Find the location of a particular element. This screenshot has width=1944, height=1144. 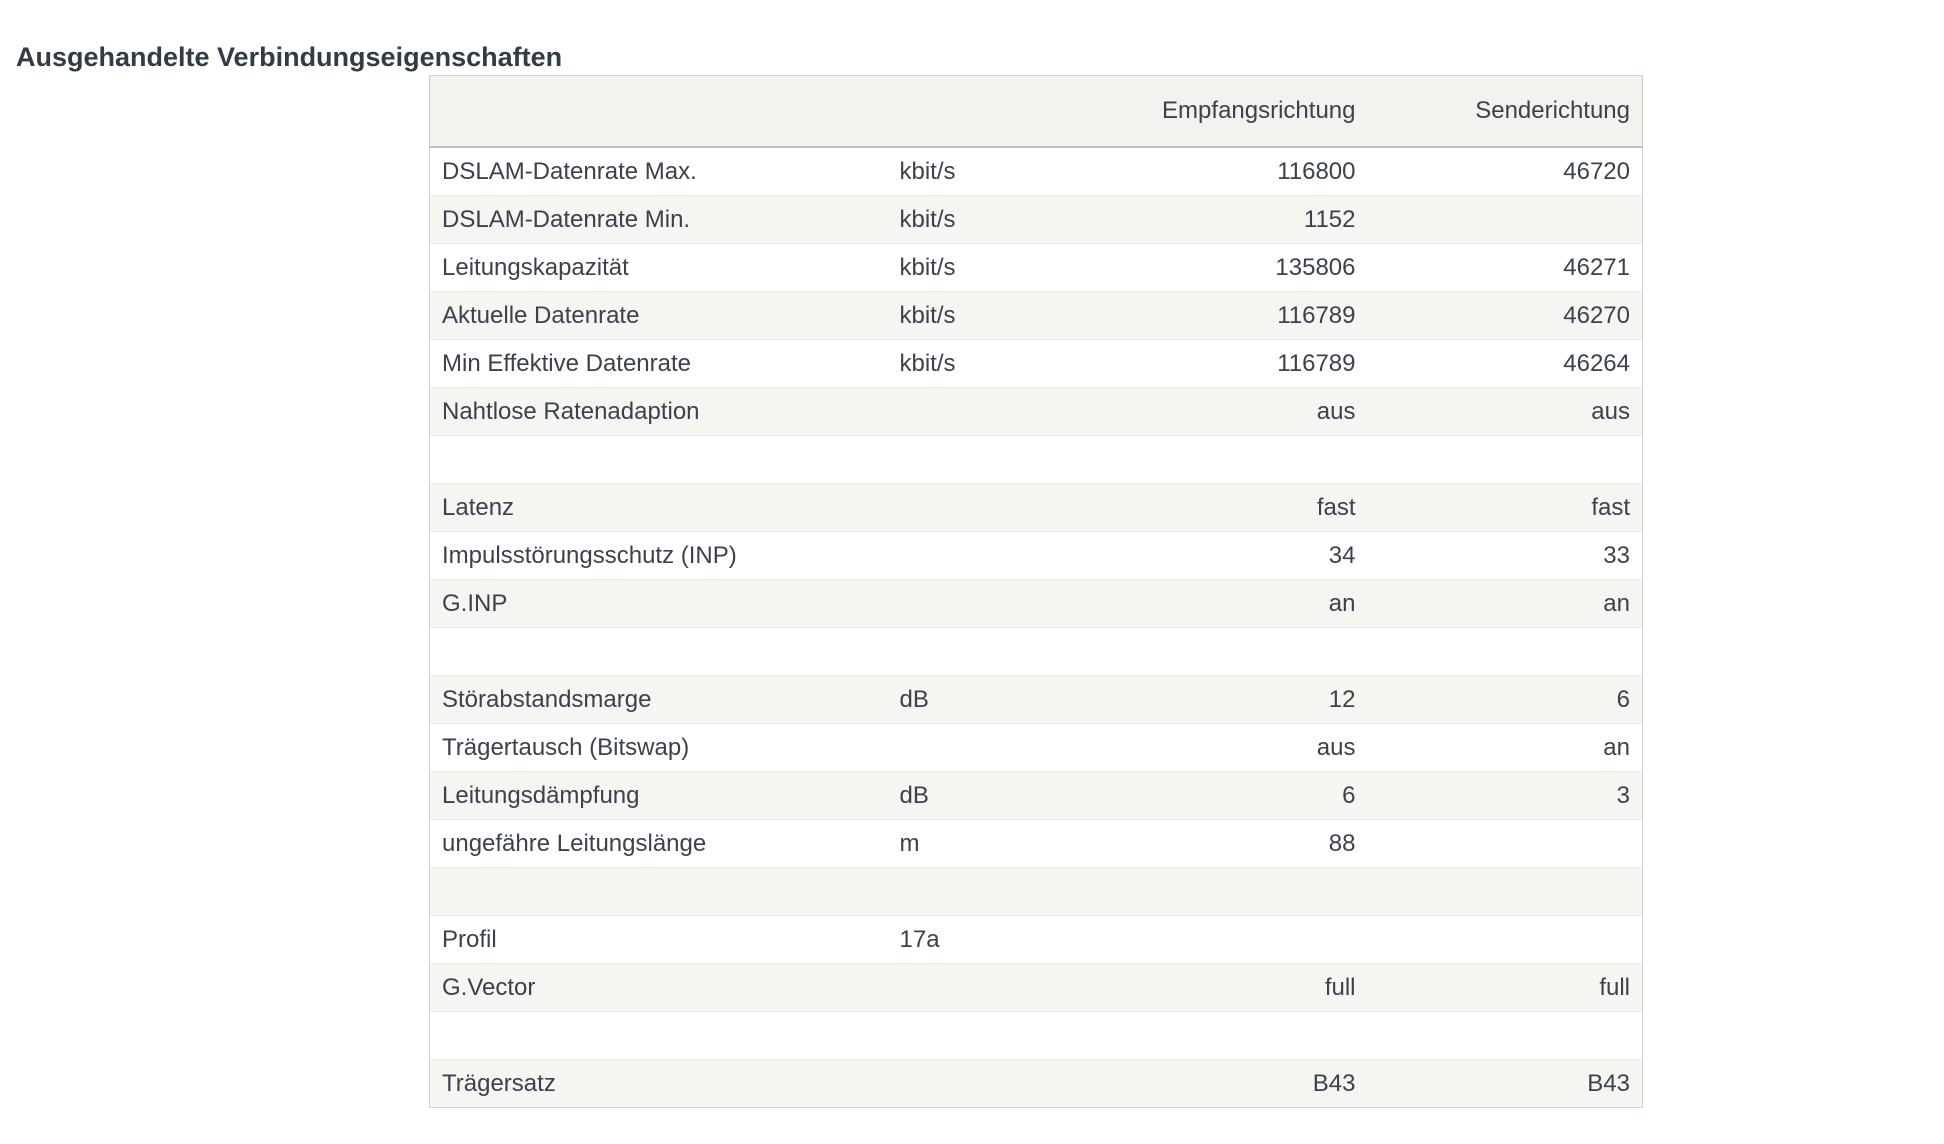

table-row: Impulsstörungsschutz (INP) 34 33 is located at coordinates (1036, 556).